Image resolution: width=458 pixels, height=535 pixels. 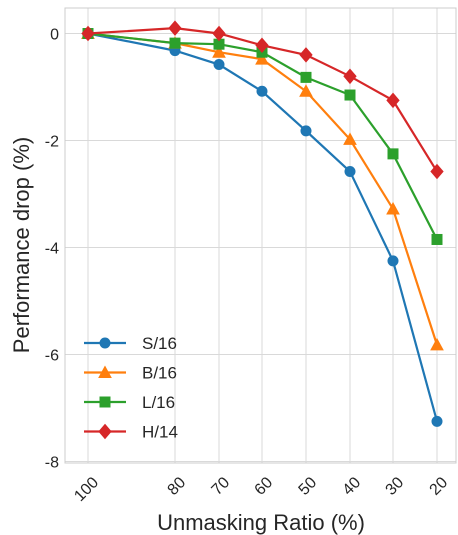 What do you see at coordinates (131, 432) in the screenshot?
I see `legend-item-h-14: H/14` at bounding box center [131, 432].